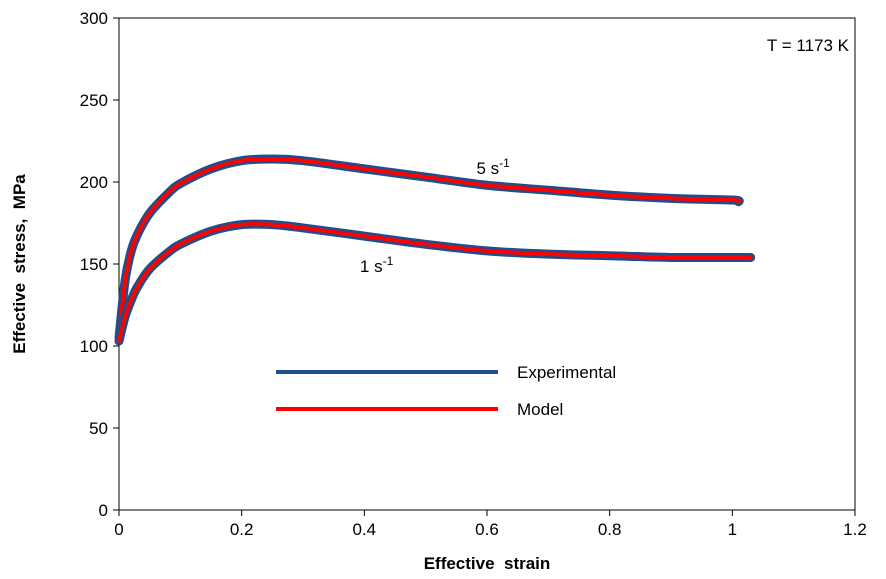  I want to click on y-tick-label: 50, so click(98, 428).